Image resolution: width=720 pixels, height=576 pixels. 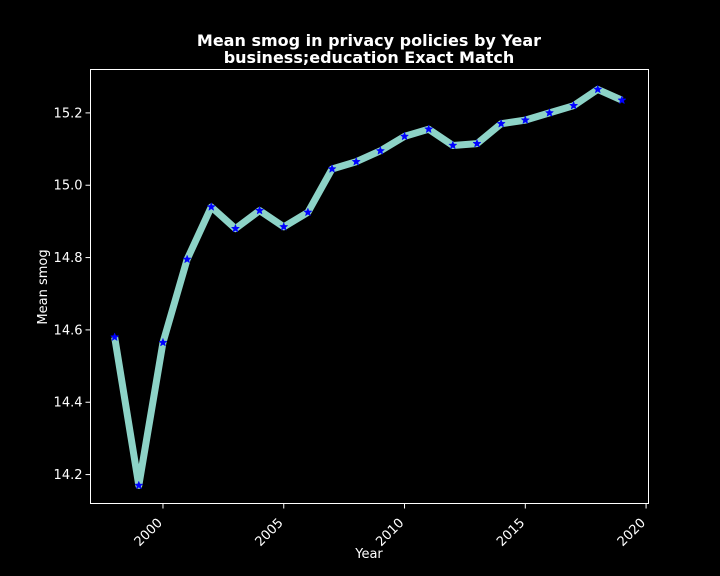 What do you see at coordinates (369, 57) in the screenshot?
I see `chart-title-line-2: business;education Exact Match` at bounding box center [369, 57].